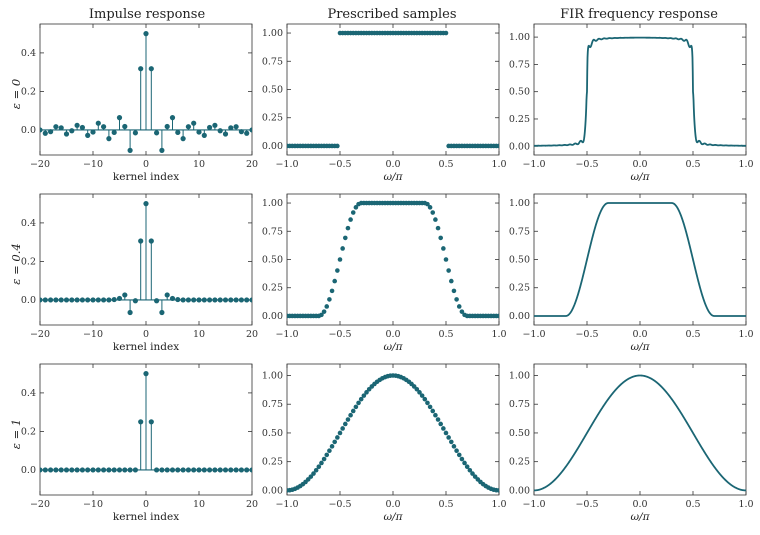  I want to click on panel-r0c2: −1.0 −0.5 0.0 0.5 1.0 0.00 0.25 0.50 0.75 1.00 ω/π, so click(631, 103).